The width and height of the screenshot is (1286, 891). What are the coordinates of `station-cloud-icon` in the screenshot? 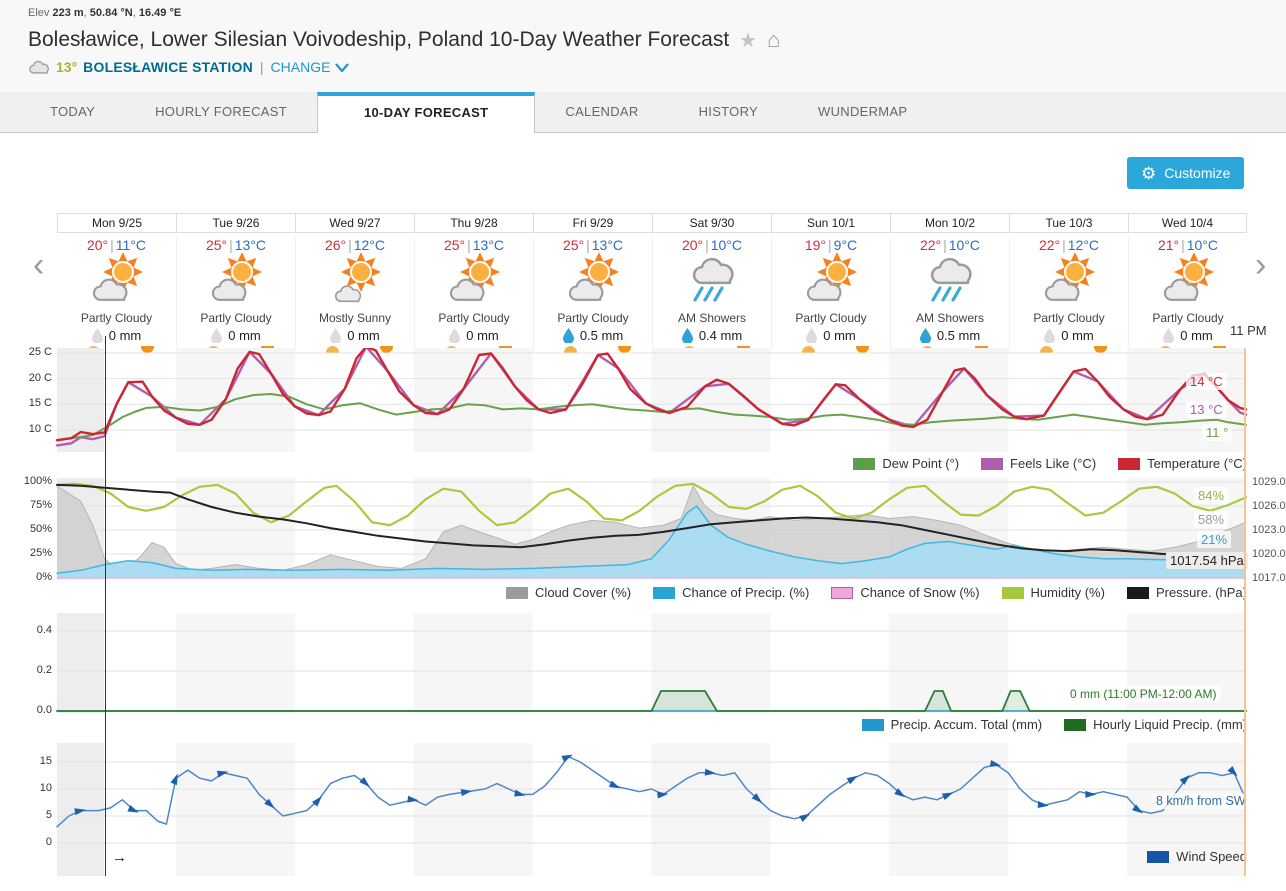 It's located at (39, 67).